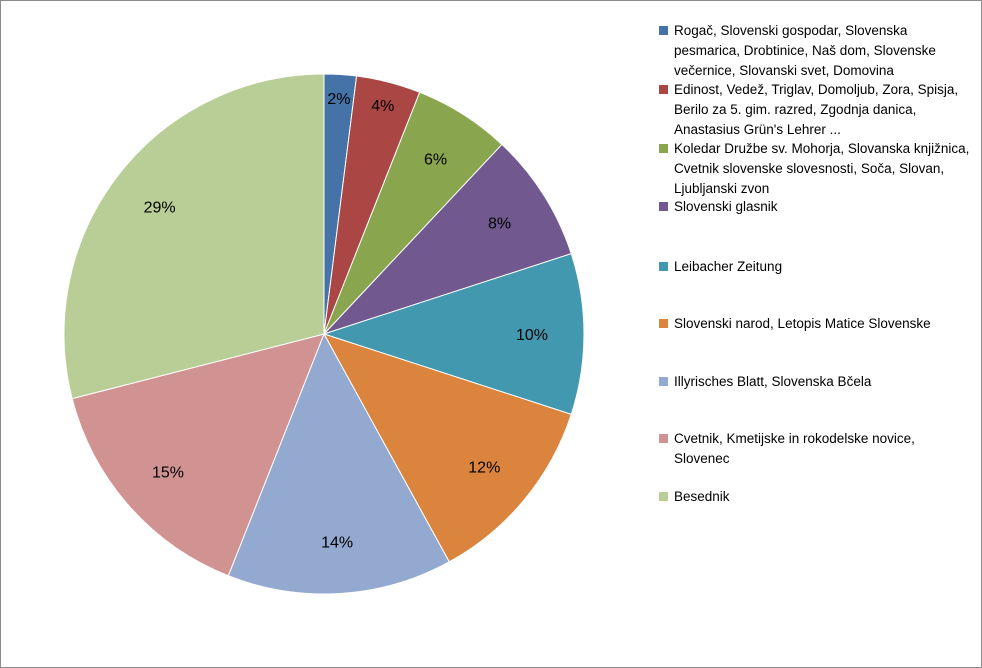  I want to click on legend-label-3: Slovenski glasnik, so click(726, 206).